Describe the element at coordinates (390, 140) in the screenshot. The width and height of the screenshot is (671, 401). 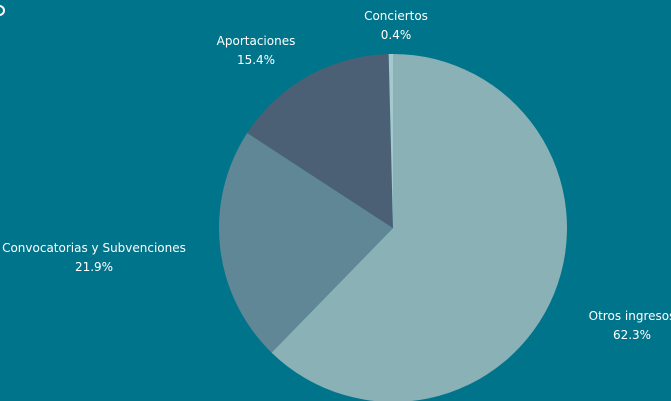
I see `pie-slice-conciertos` at that location.